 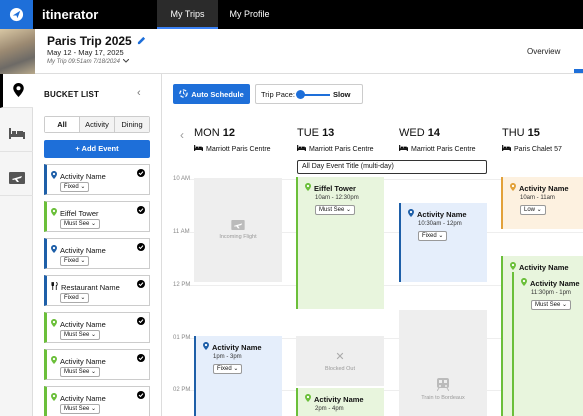 I want to click on bucket-list-item: Restaurant Name Fixed ⌄, so click(x=97, y=290).